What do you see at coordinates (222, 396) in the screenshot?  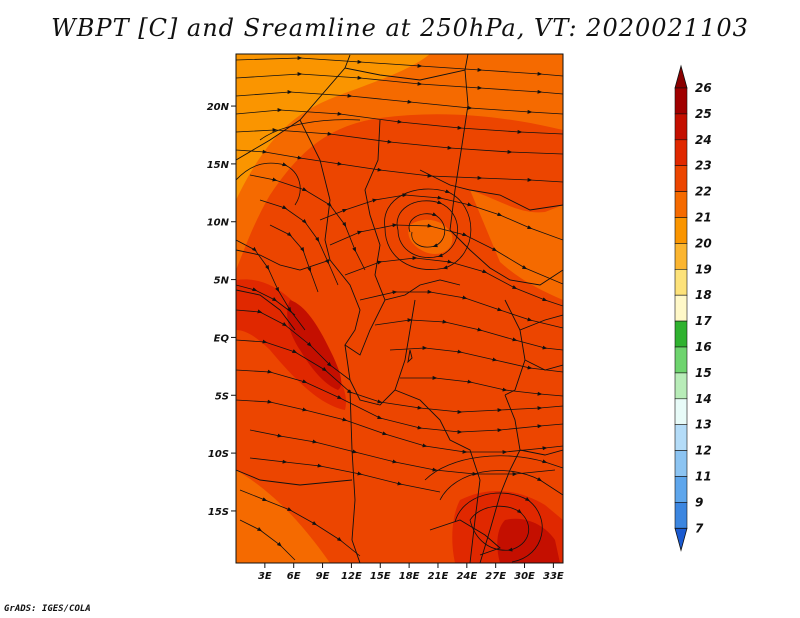 I see `lat-tick-label: 5S` at bounding box center [222, 396].